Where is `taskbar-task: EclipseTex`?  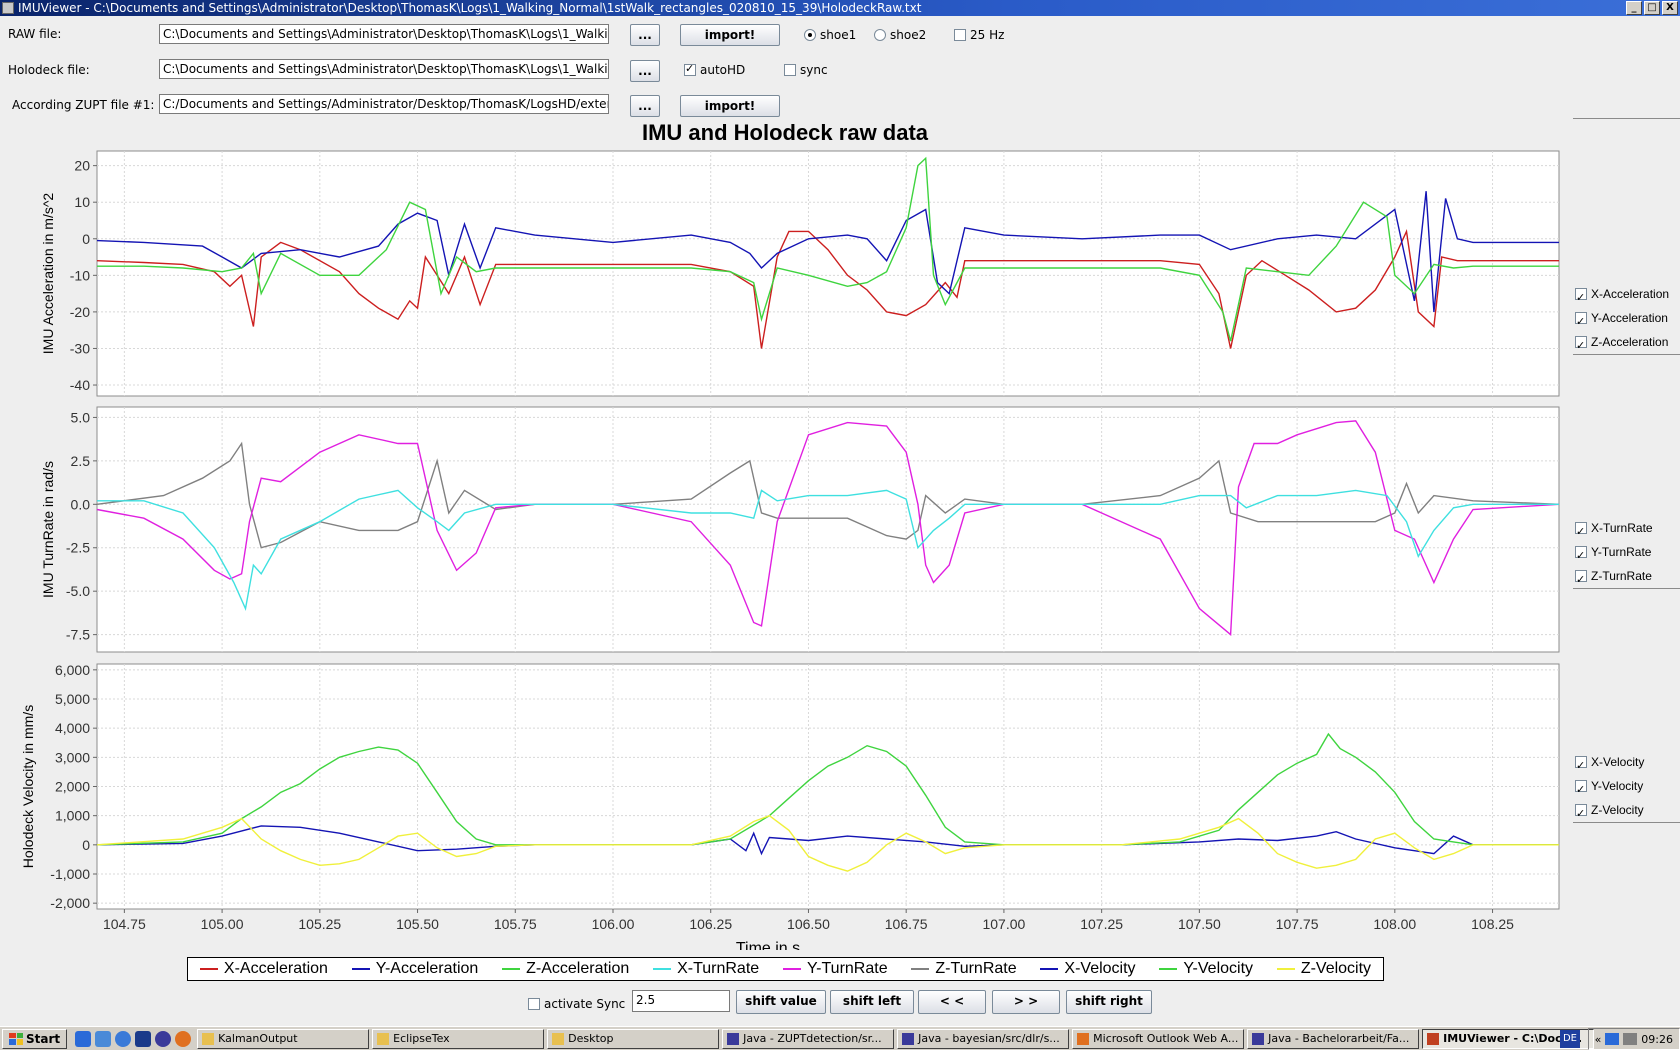 taskbar-task: EclipseTex is located at coordinates (458, 1038).